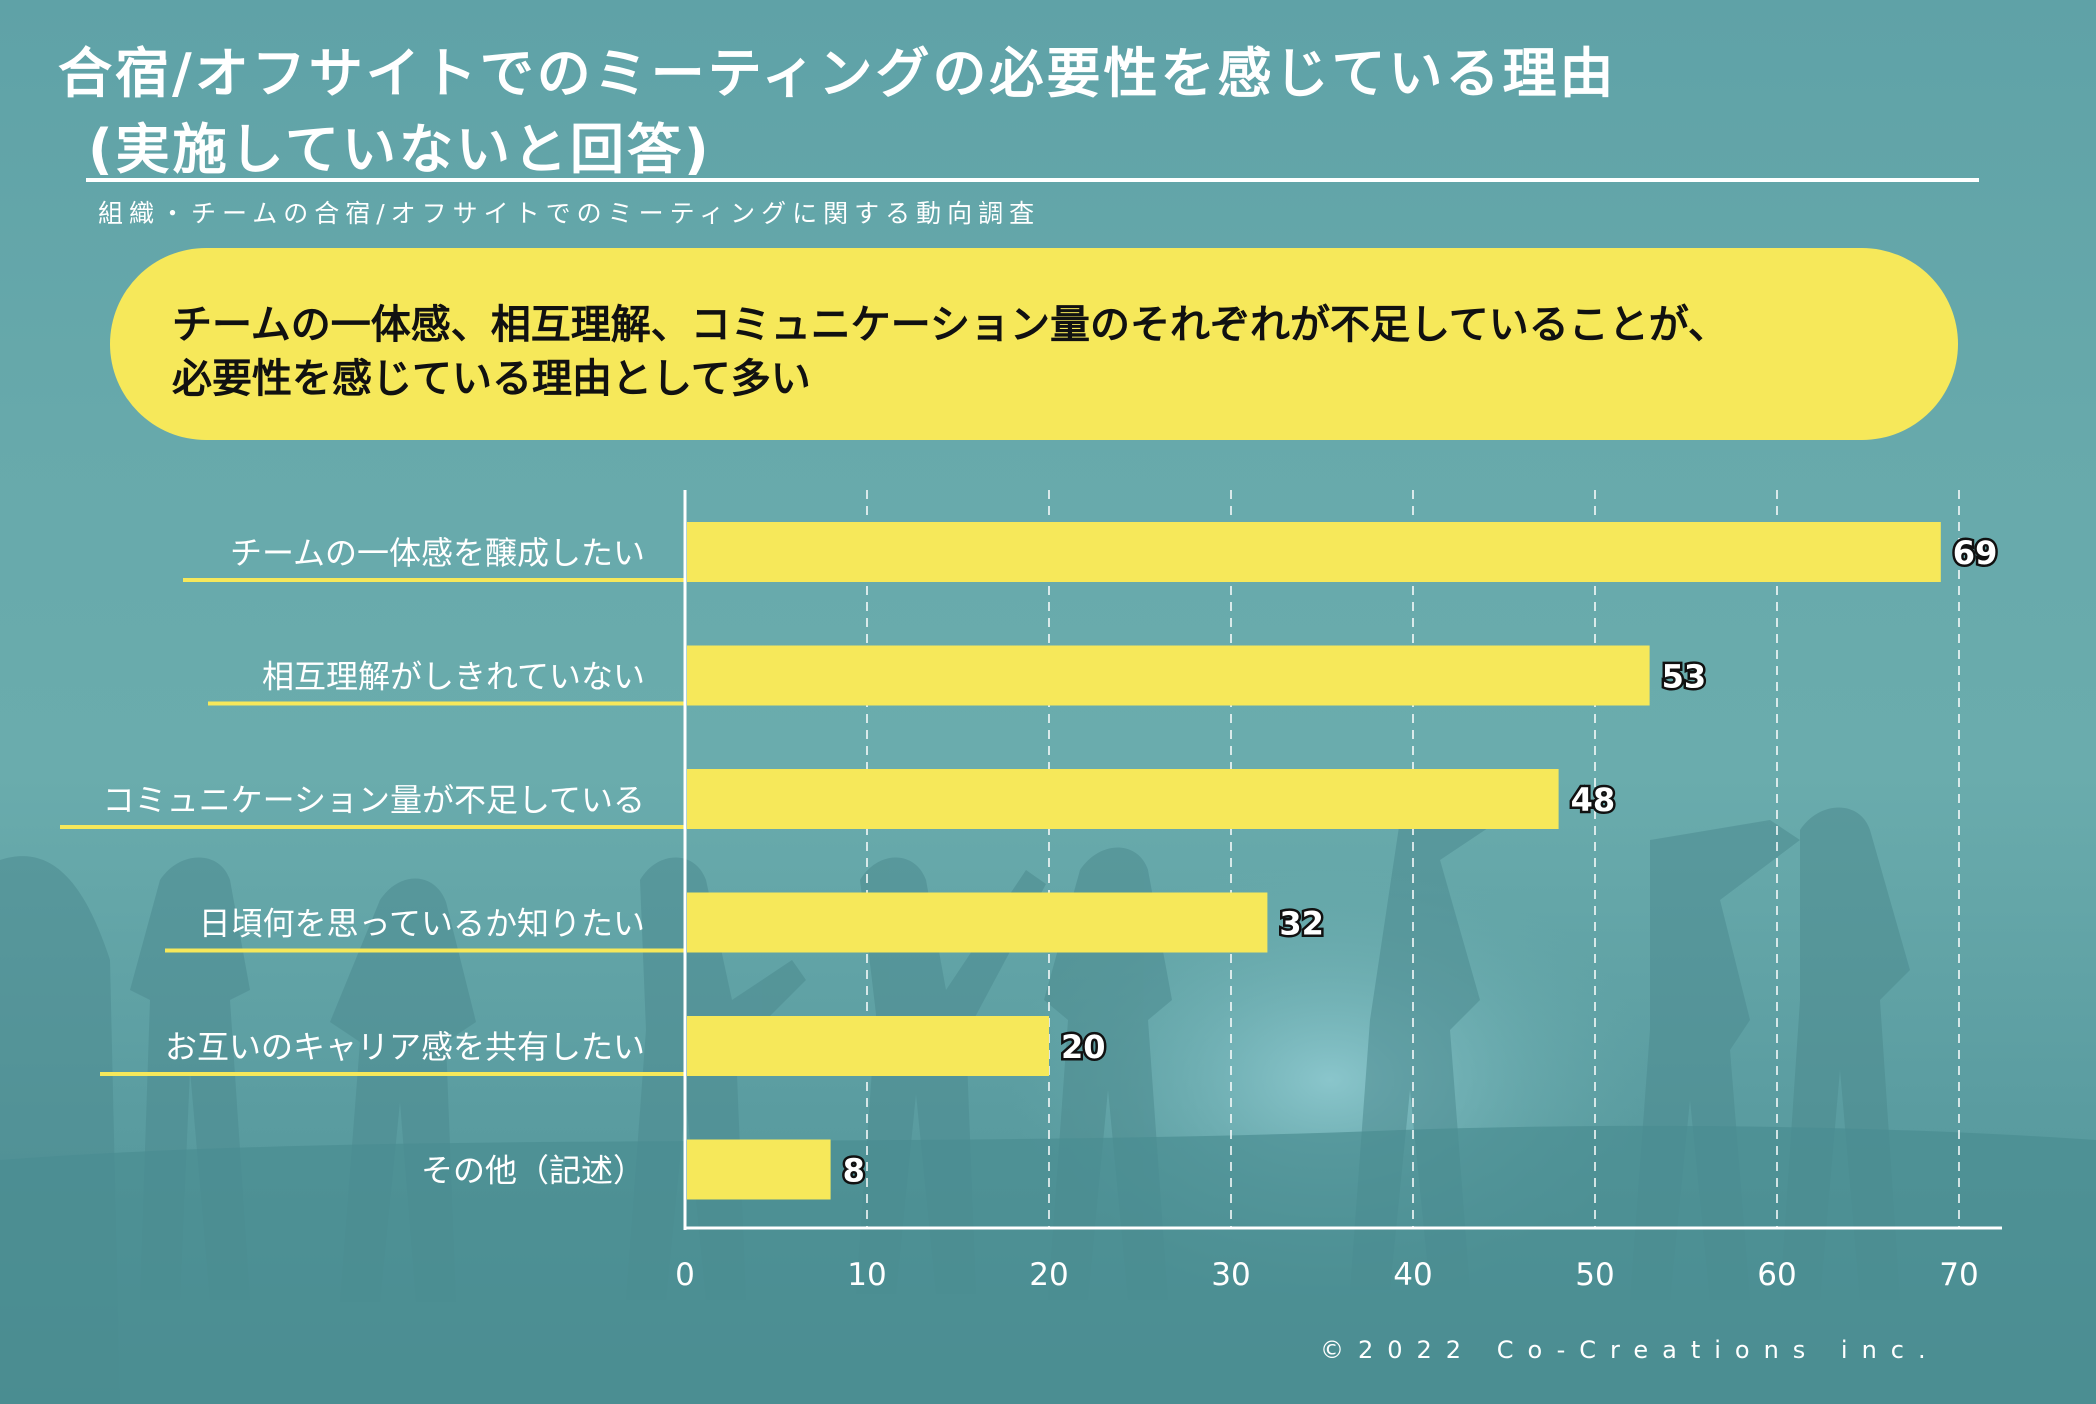  I want to click on x-tick-label: 60, so click(1776, 1275).